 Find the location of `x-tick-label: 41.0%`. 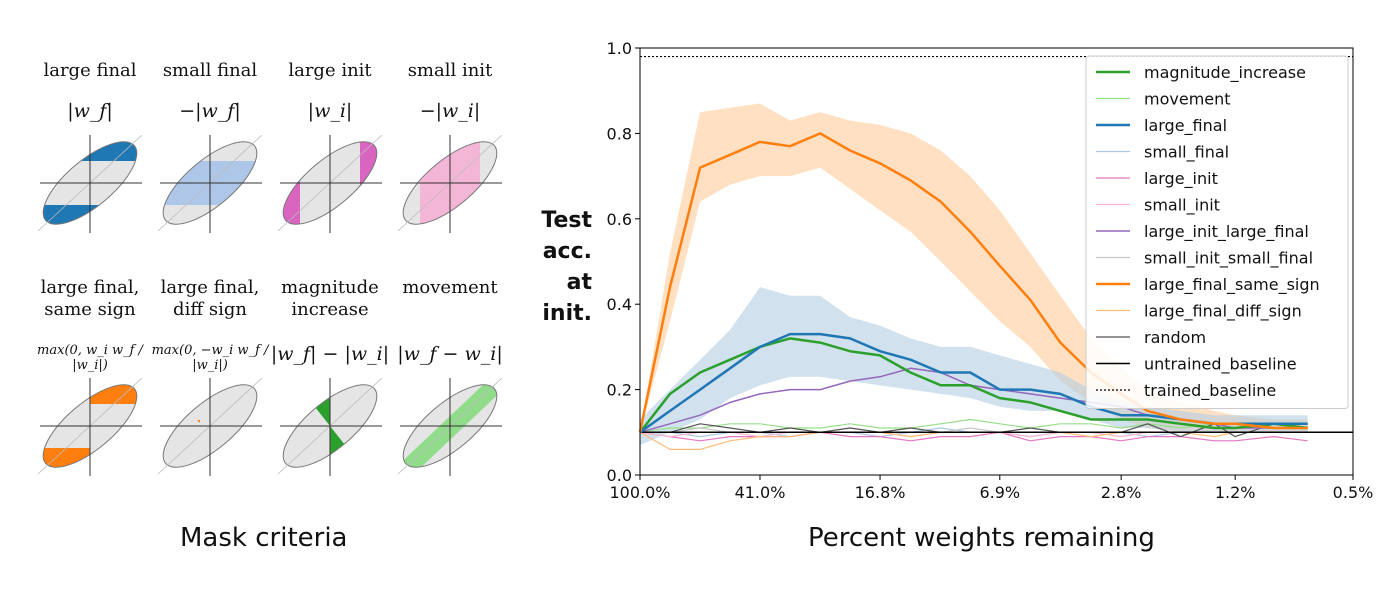

x-tick-label: 41.0% is located at coordinates (760, 492).